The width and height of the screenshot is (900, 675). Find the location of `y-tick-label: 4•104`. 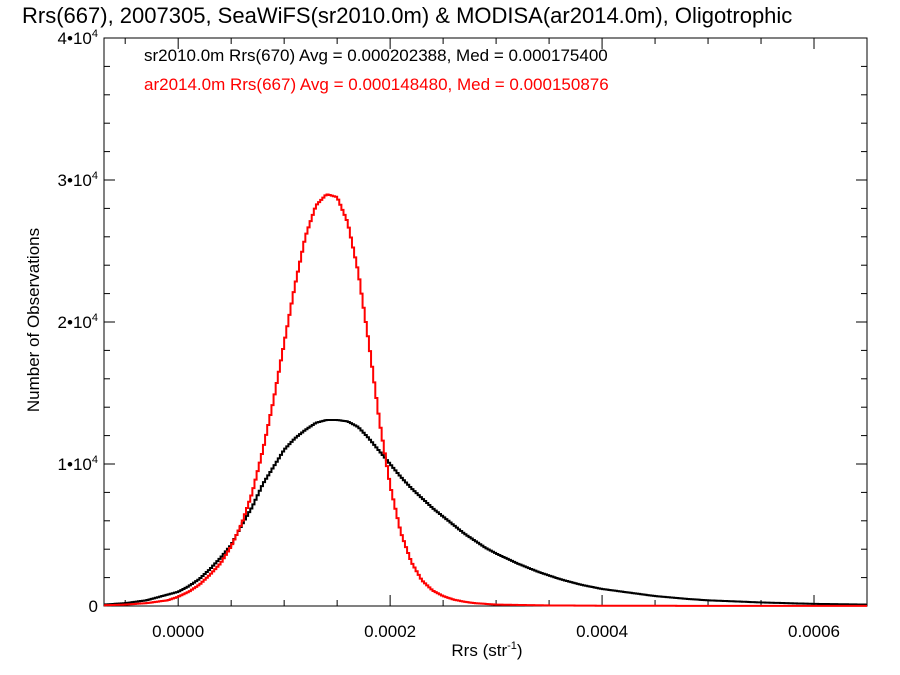

y-tick-label: 4•104 is located at coordinates (78, 38).